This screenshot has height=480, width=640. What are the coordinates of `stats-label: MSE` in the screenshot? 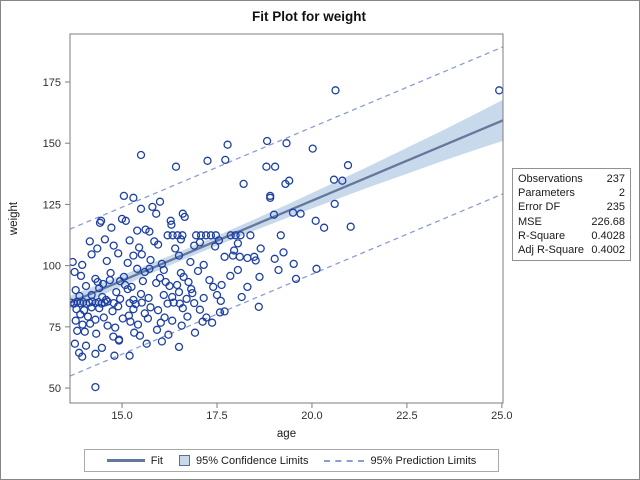 It's located at (530, 221).